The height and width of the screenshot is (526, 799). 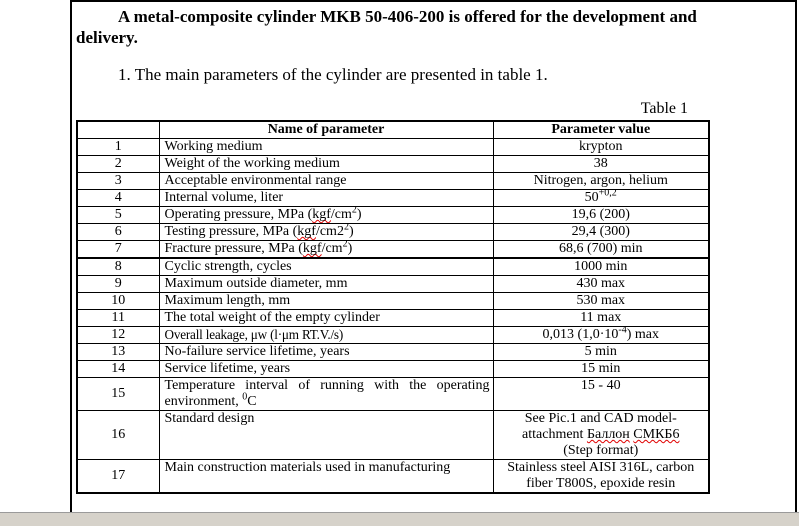 What do you see at coordinates (329, 232) in the screenshot?
I see `text-segment: /cm2` at bounding box center [329, 232].